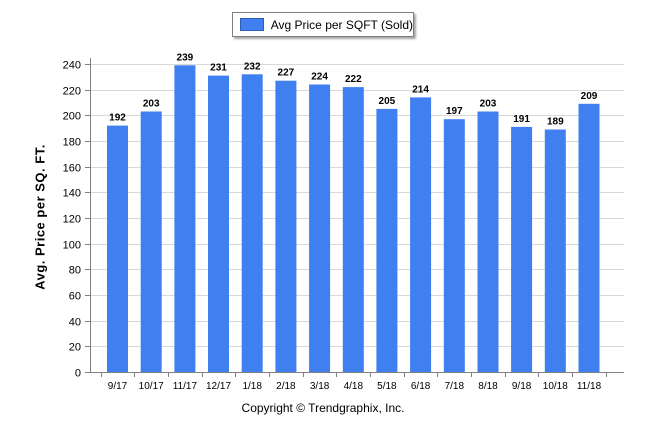 The width and height of the screenshot is (646, 434). Describe the element at coordinates (118, 386) in the screenshot. I see `x-tick-label: 9/17` at that location.